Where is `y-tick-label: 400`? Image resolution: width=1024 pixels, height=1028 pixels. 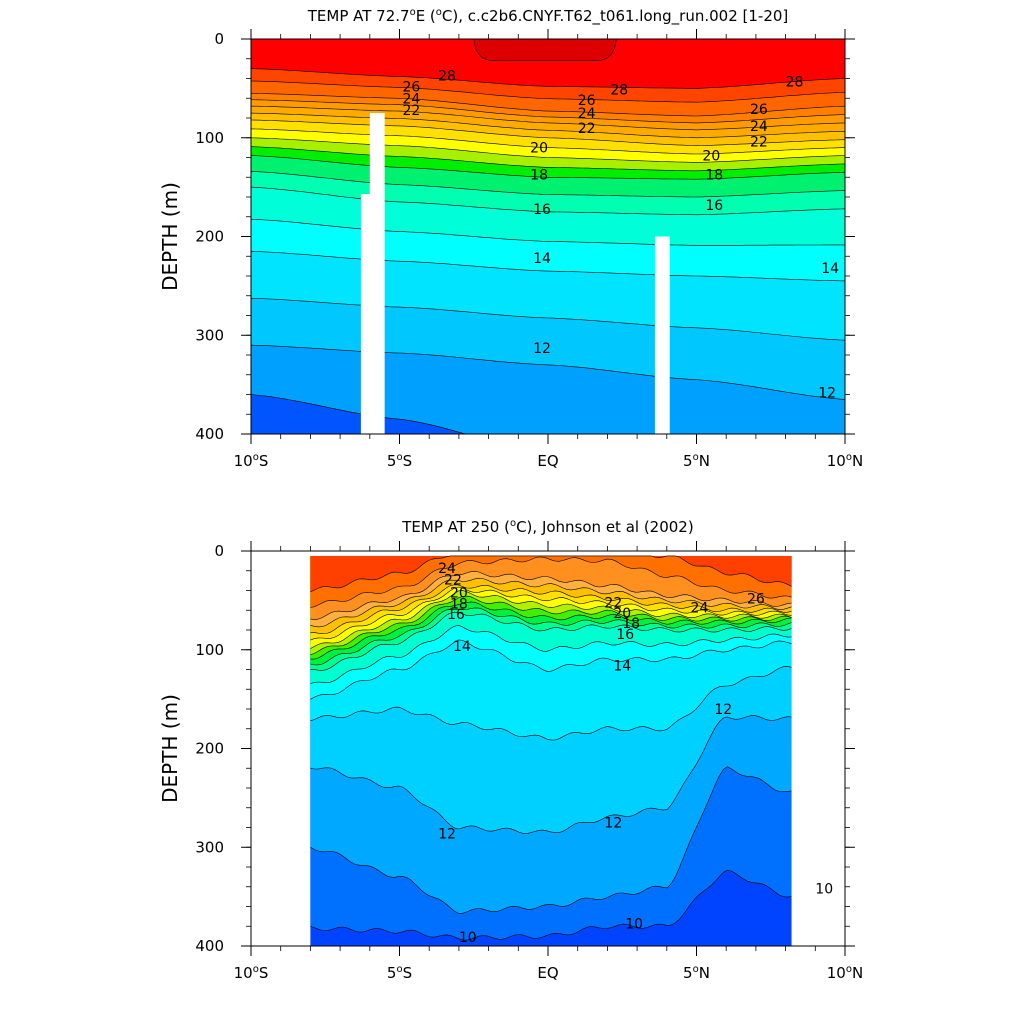 y-tick-label: 400 is located at coordinates (209, 434).